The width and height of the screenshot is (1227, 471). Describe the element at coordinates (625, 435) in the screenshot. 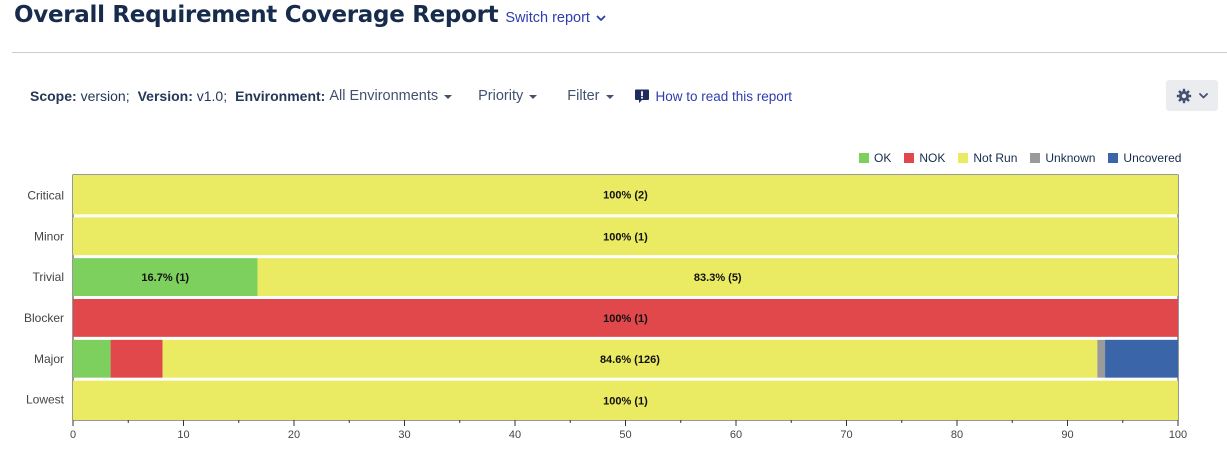

I see `x-tick-label: 50` at that location.